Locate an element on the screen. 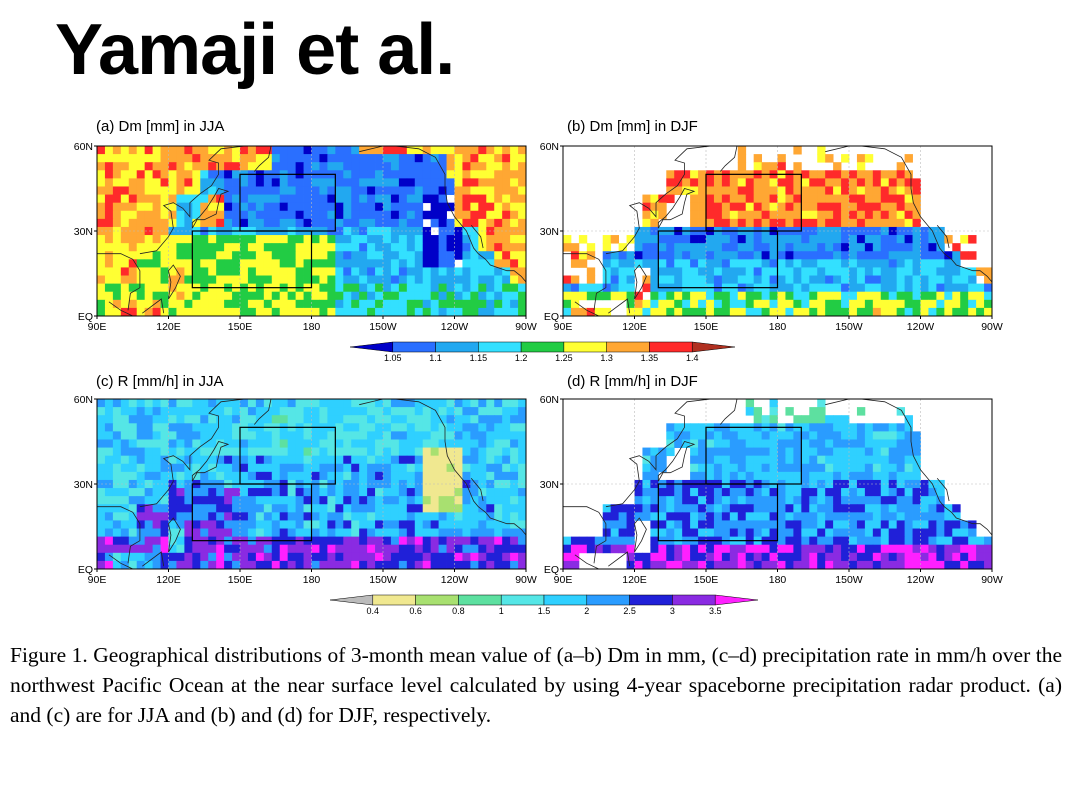  cbar-dm-label-5: 1.3 is located at coordinates (606, 358).